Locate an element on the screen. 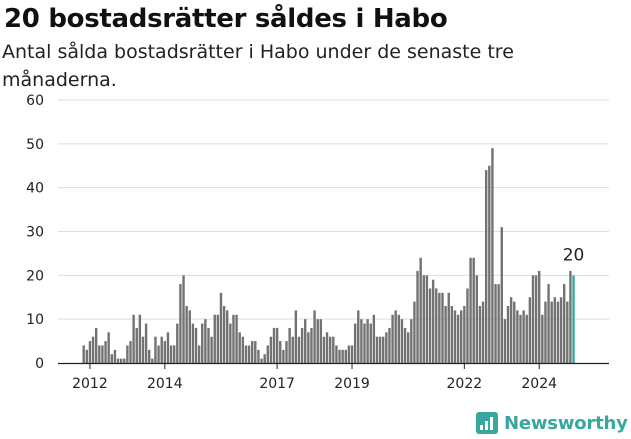 The width and height of the screenshot is (631, 439). y-tick-label: 60 is located at coordinates (35, 101).